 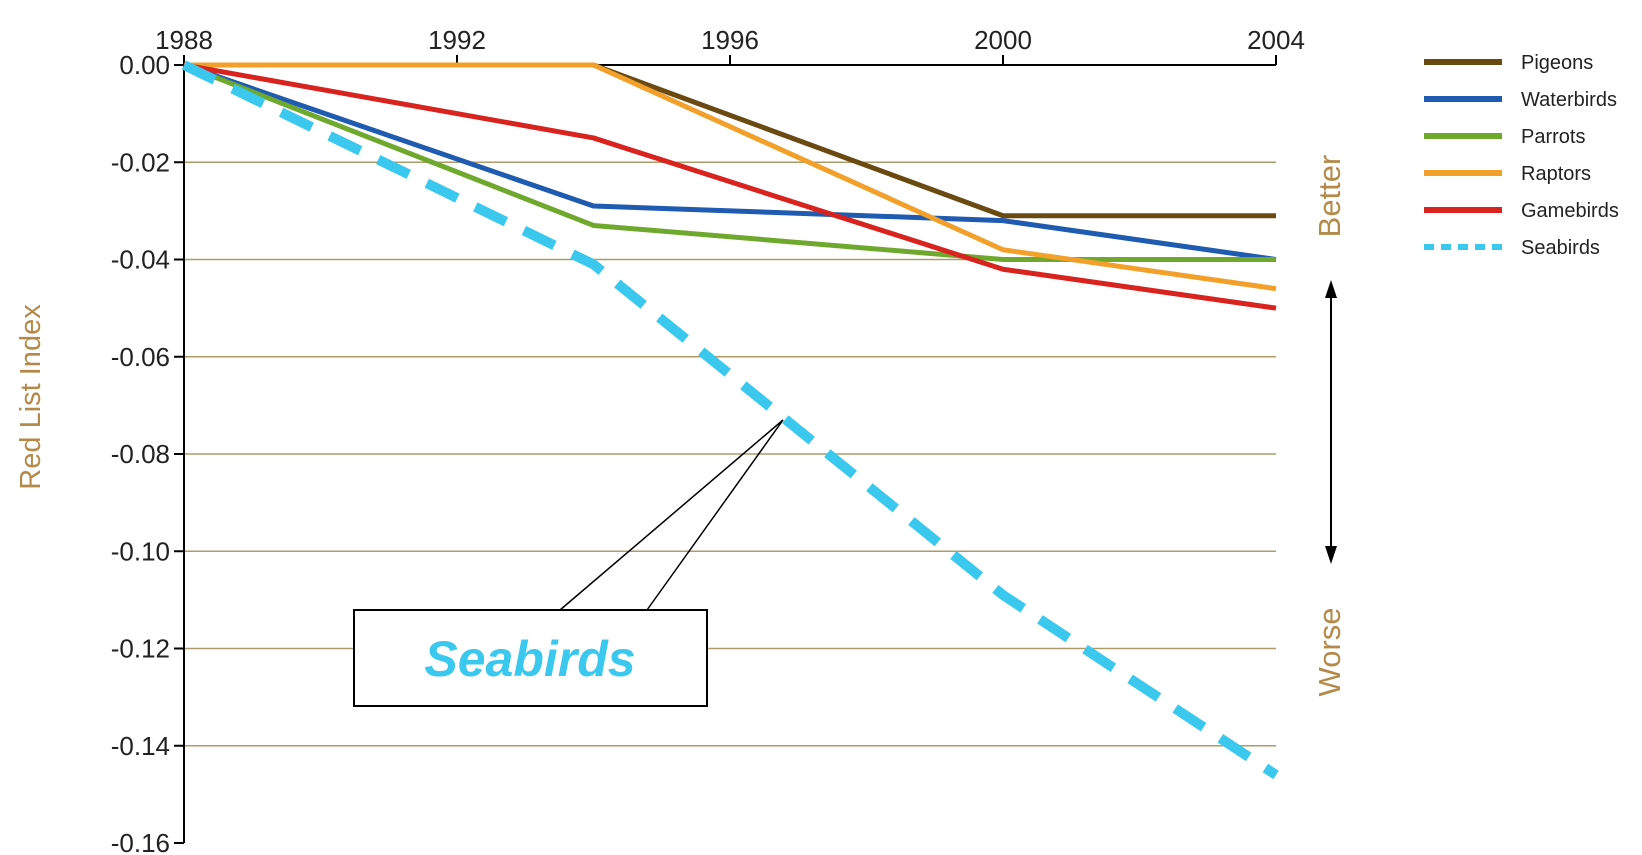 What do you see at coordinates (1512, 248) in the screenshot?
I see `legend-item-seabirds: Seabirds` at bounding box center [1512, 248].